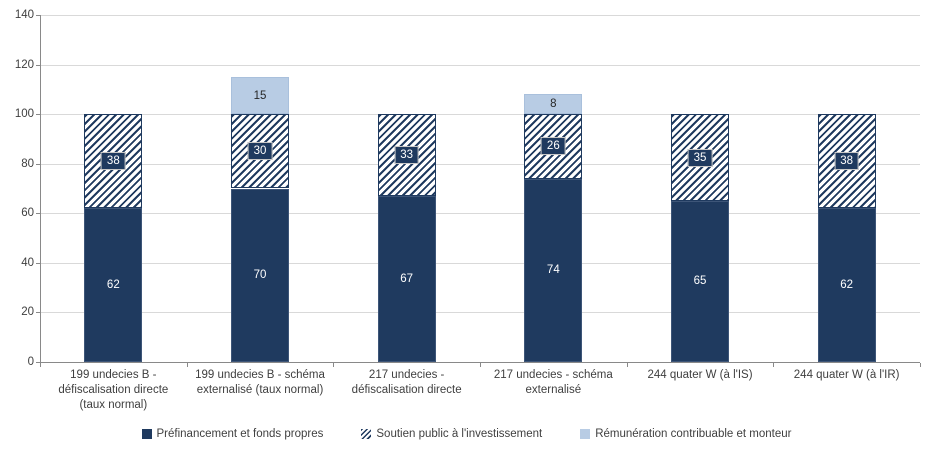 The height and width of the screenshot is (459, 933). I want to click on legend-swatch-solid-navy-icon, so click(146, 434).